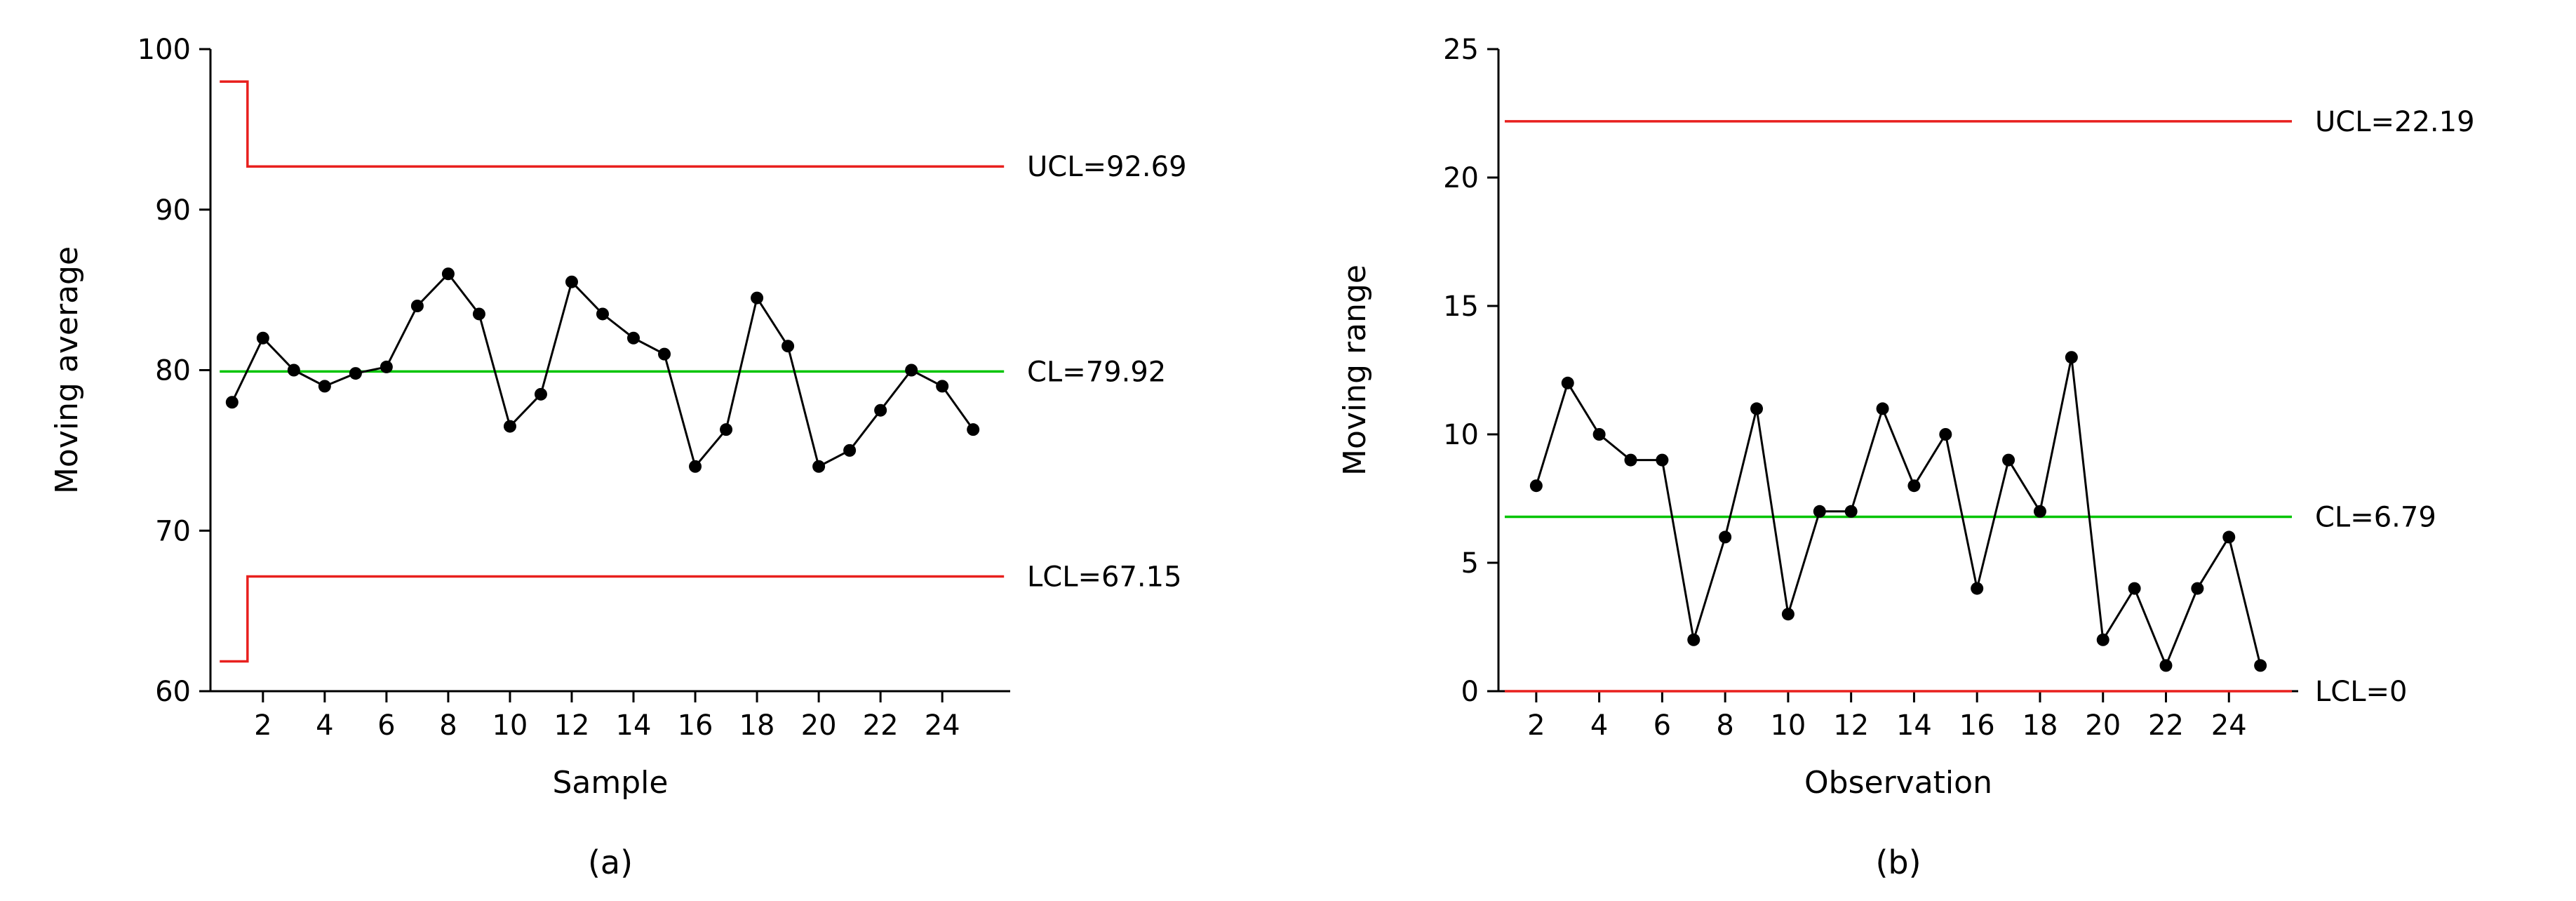  Describe the element at coordinates (173, 371) in the screenshot. I see `y-tick-label: 80` at that location.